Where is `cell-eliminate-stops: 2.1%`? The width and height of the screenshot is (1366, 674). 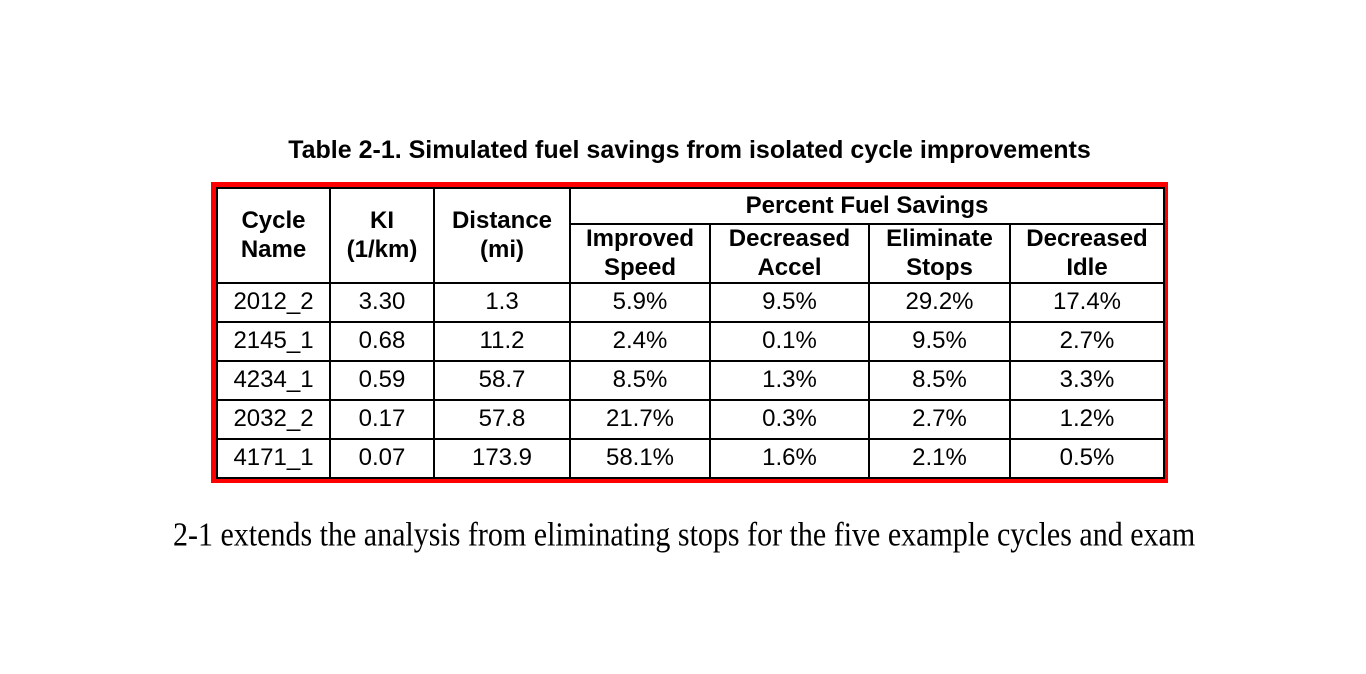 cell-eliminate-stops: 2.1% is located at coordinates (939, 458).